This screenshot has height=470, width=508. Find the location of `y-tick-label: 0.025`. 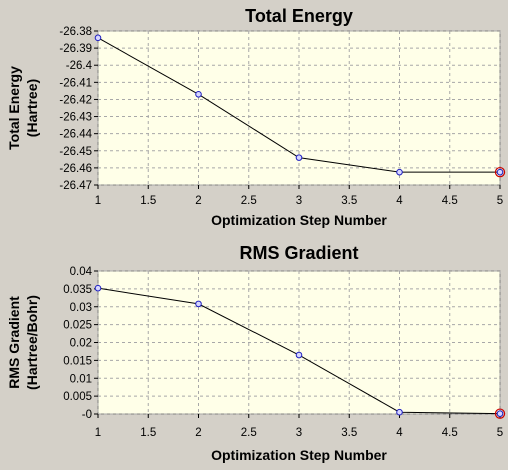

y-tick-label: 0.025 is located at coordinates (77, 326).